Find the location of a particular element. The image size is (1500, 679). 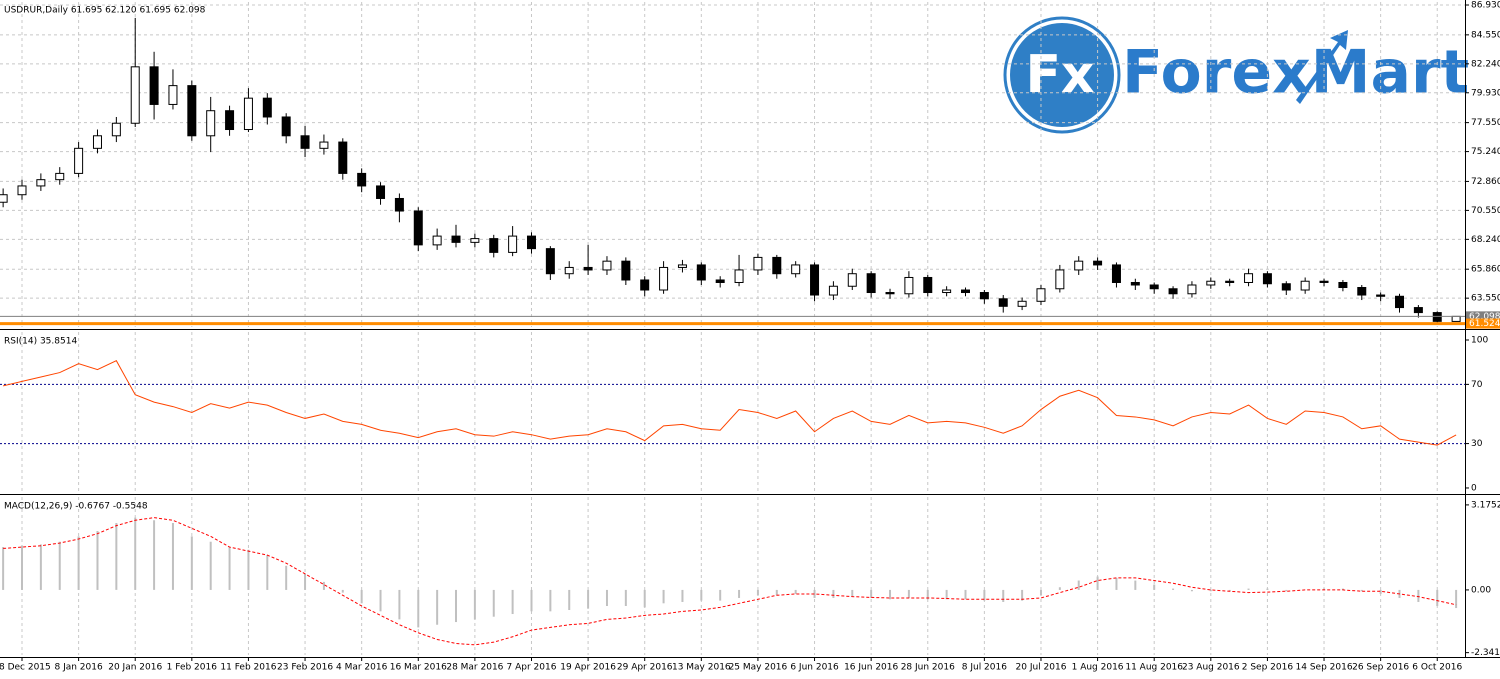

x-tick-label: 28 Jun 2016 is located at coordinates (928, 668).